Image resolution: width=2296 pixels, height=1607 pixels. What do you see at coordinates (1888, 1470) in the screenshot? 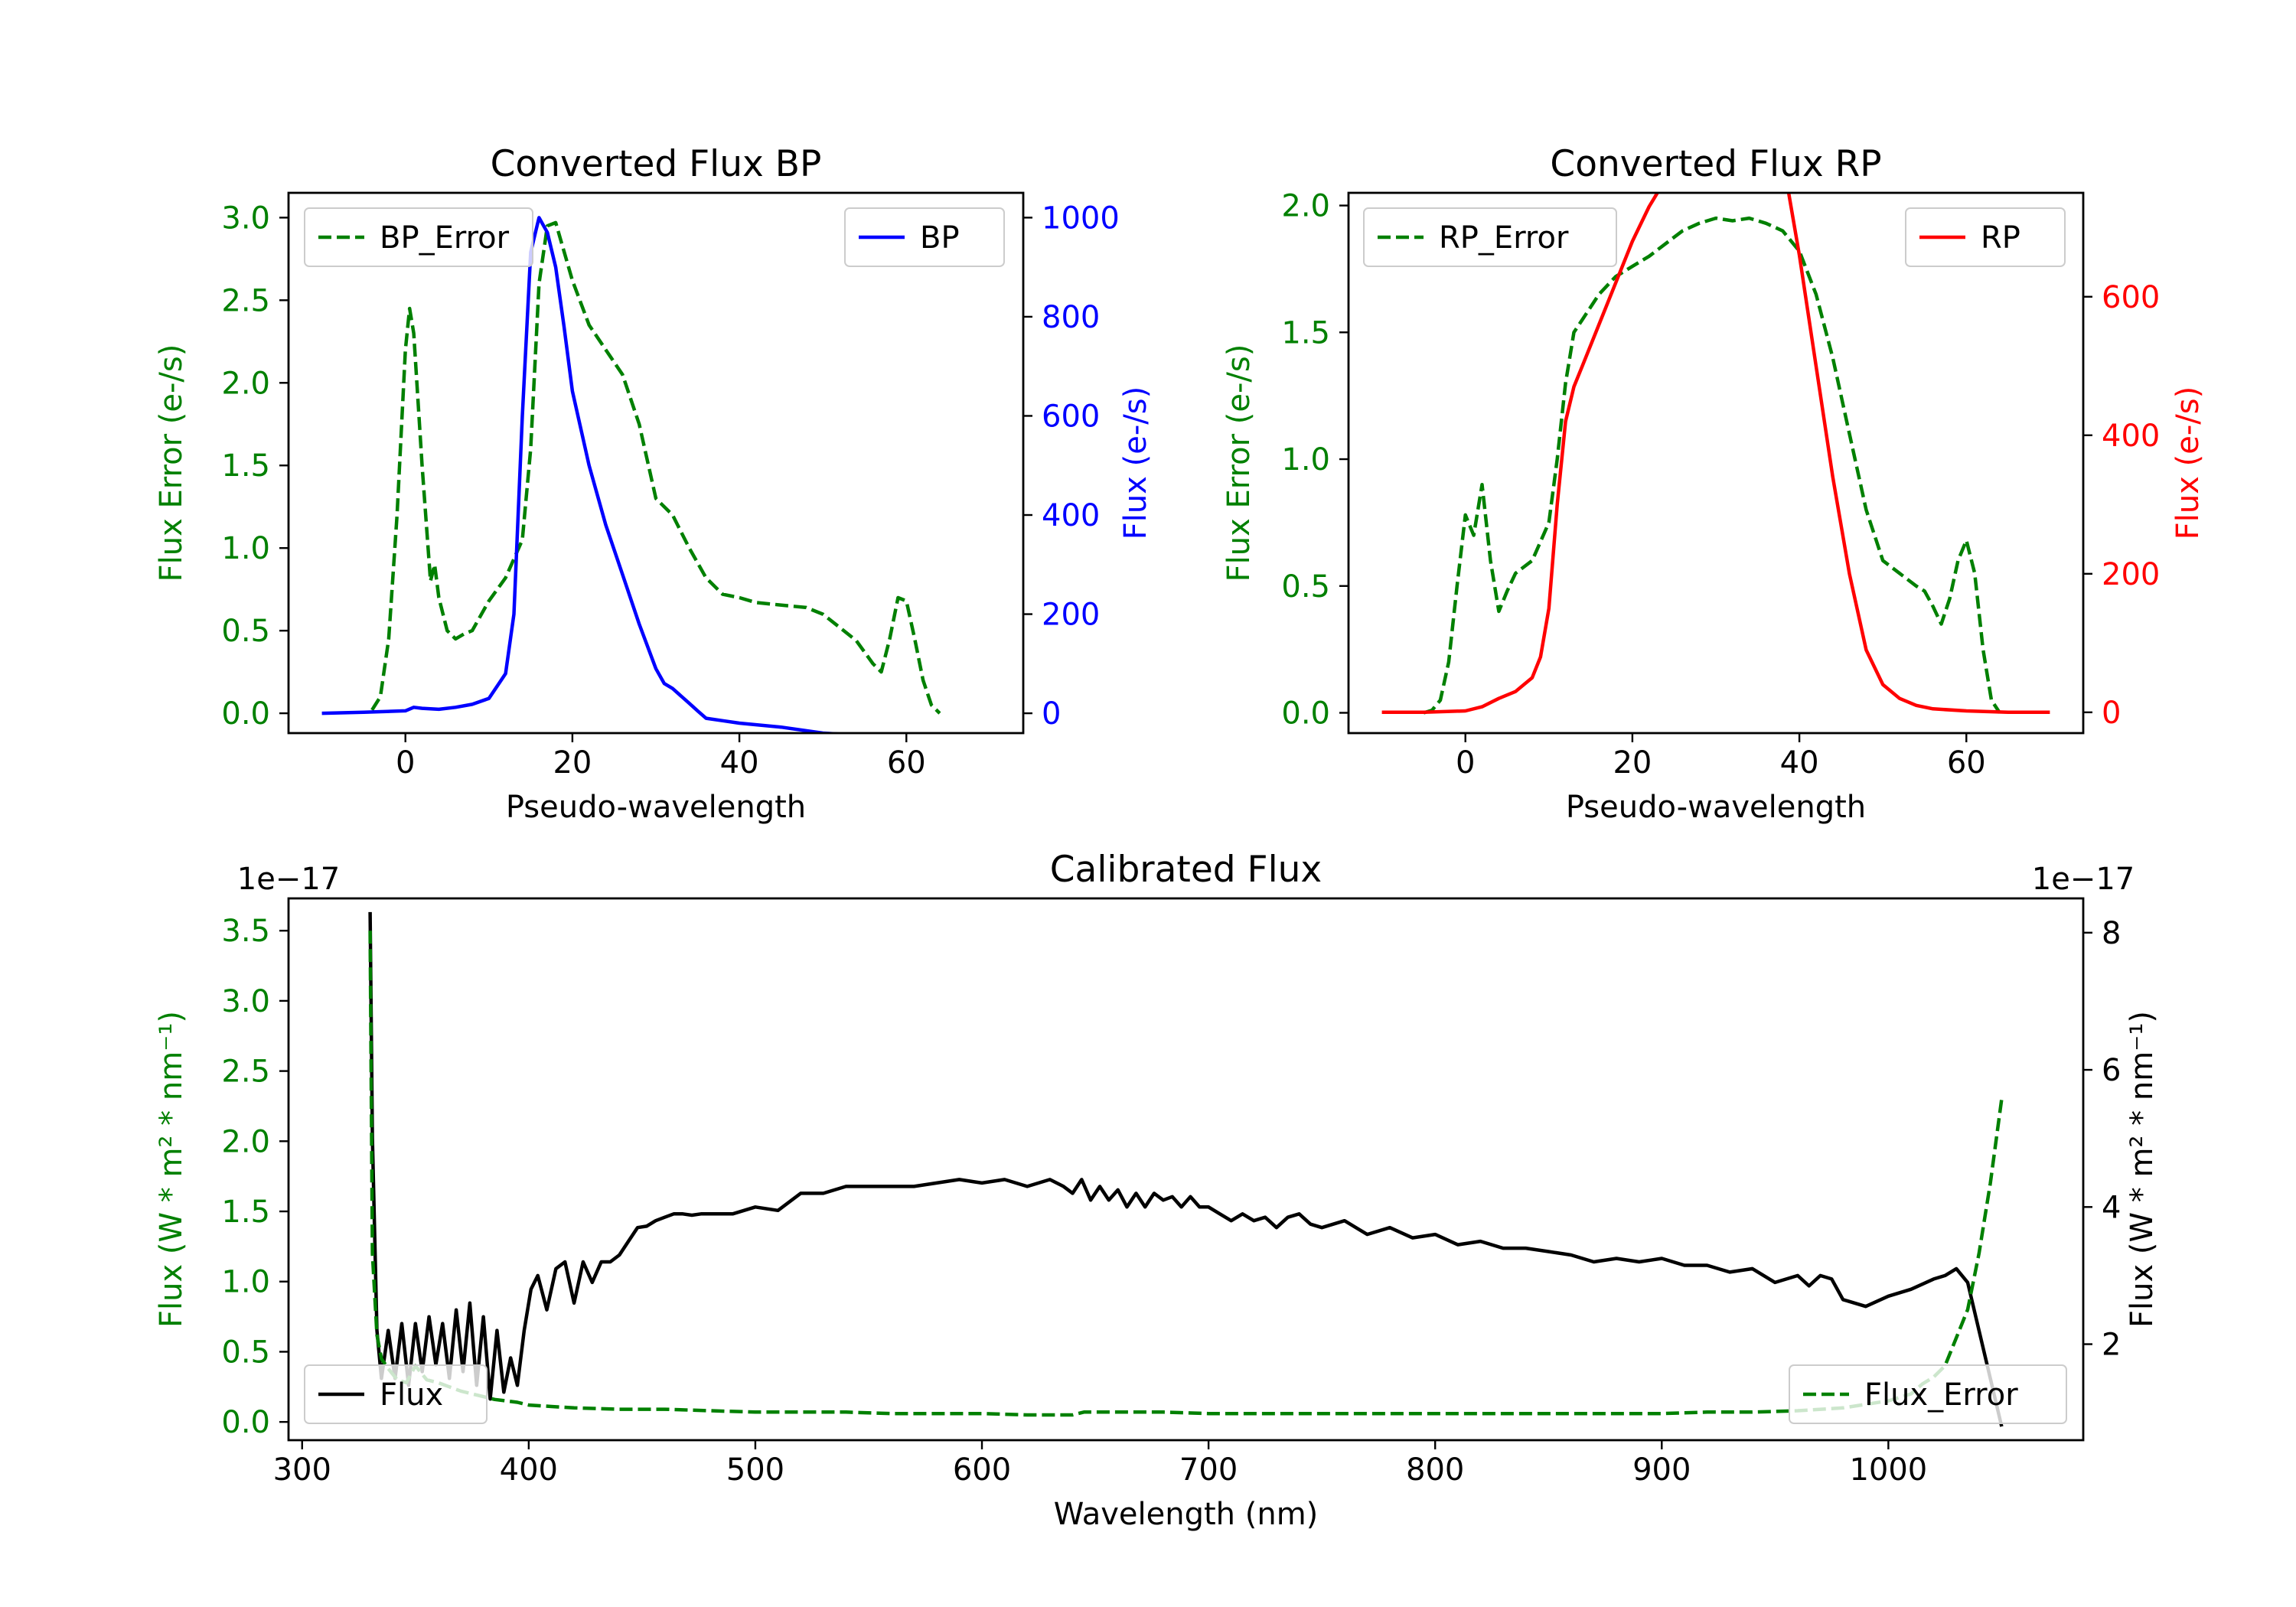
I see `x-tick-label: 1000` at bounding box center [1888, 1470].